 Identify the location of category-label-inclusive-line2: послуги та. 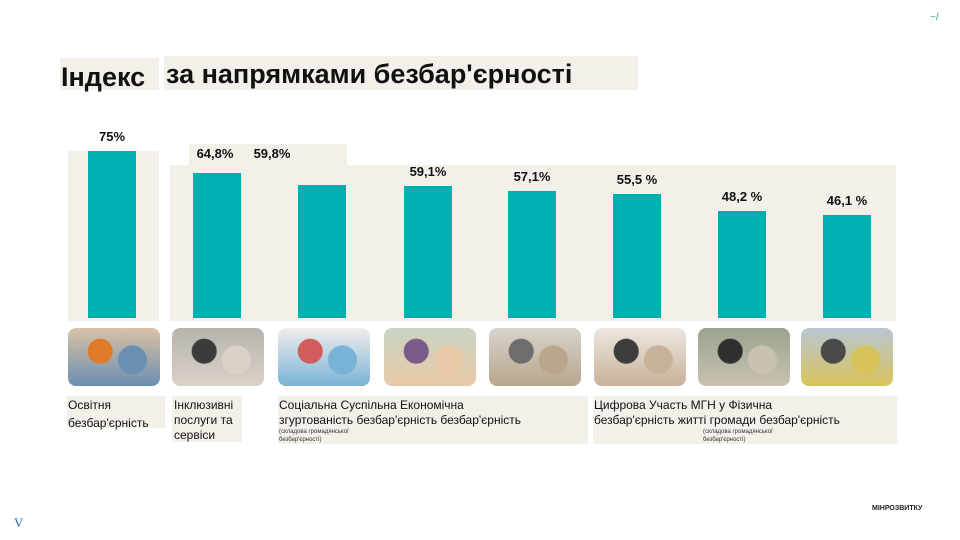
(203, 420).